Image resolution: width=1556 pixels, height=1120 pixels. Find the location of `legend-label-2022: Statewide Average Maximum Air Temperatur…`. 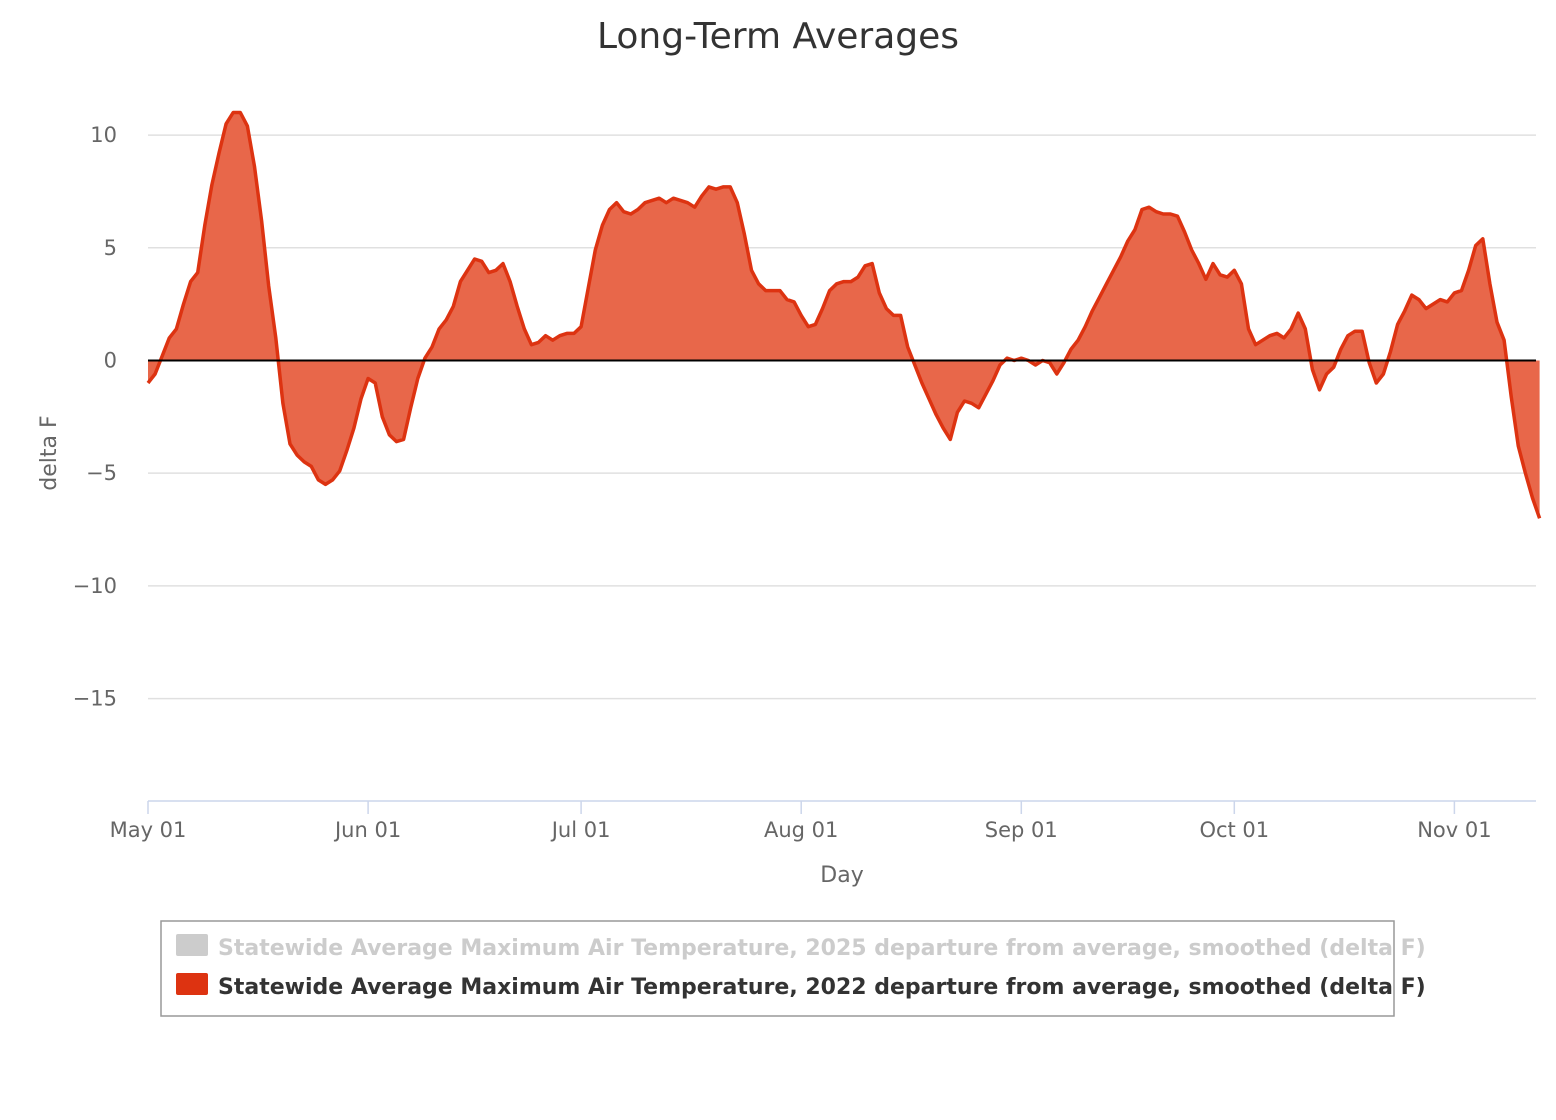

legend-label-2022: Statewide Average Maximum Air Temperatur… is located at coordinates (822, 987).